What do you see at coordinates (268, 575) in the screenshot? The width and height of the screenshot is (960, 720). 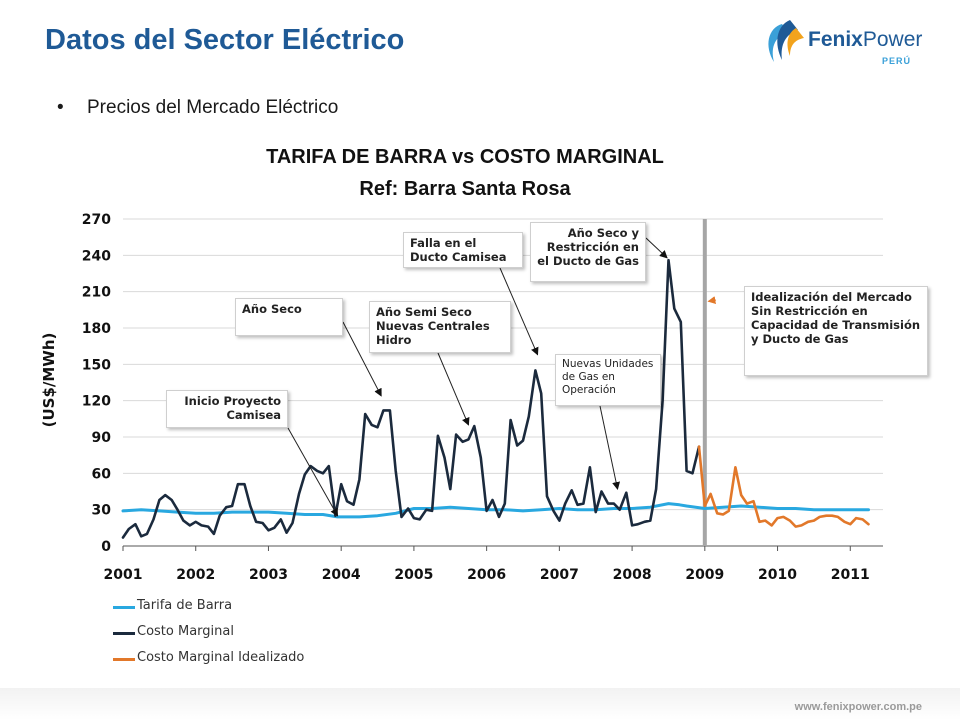 I see `x-tick-label: 2003` at bounding box center [268, 575].